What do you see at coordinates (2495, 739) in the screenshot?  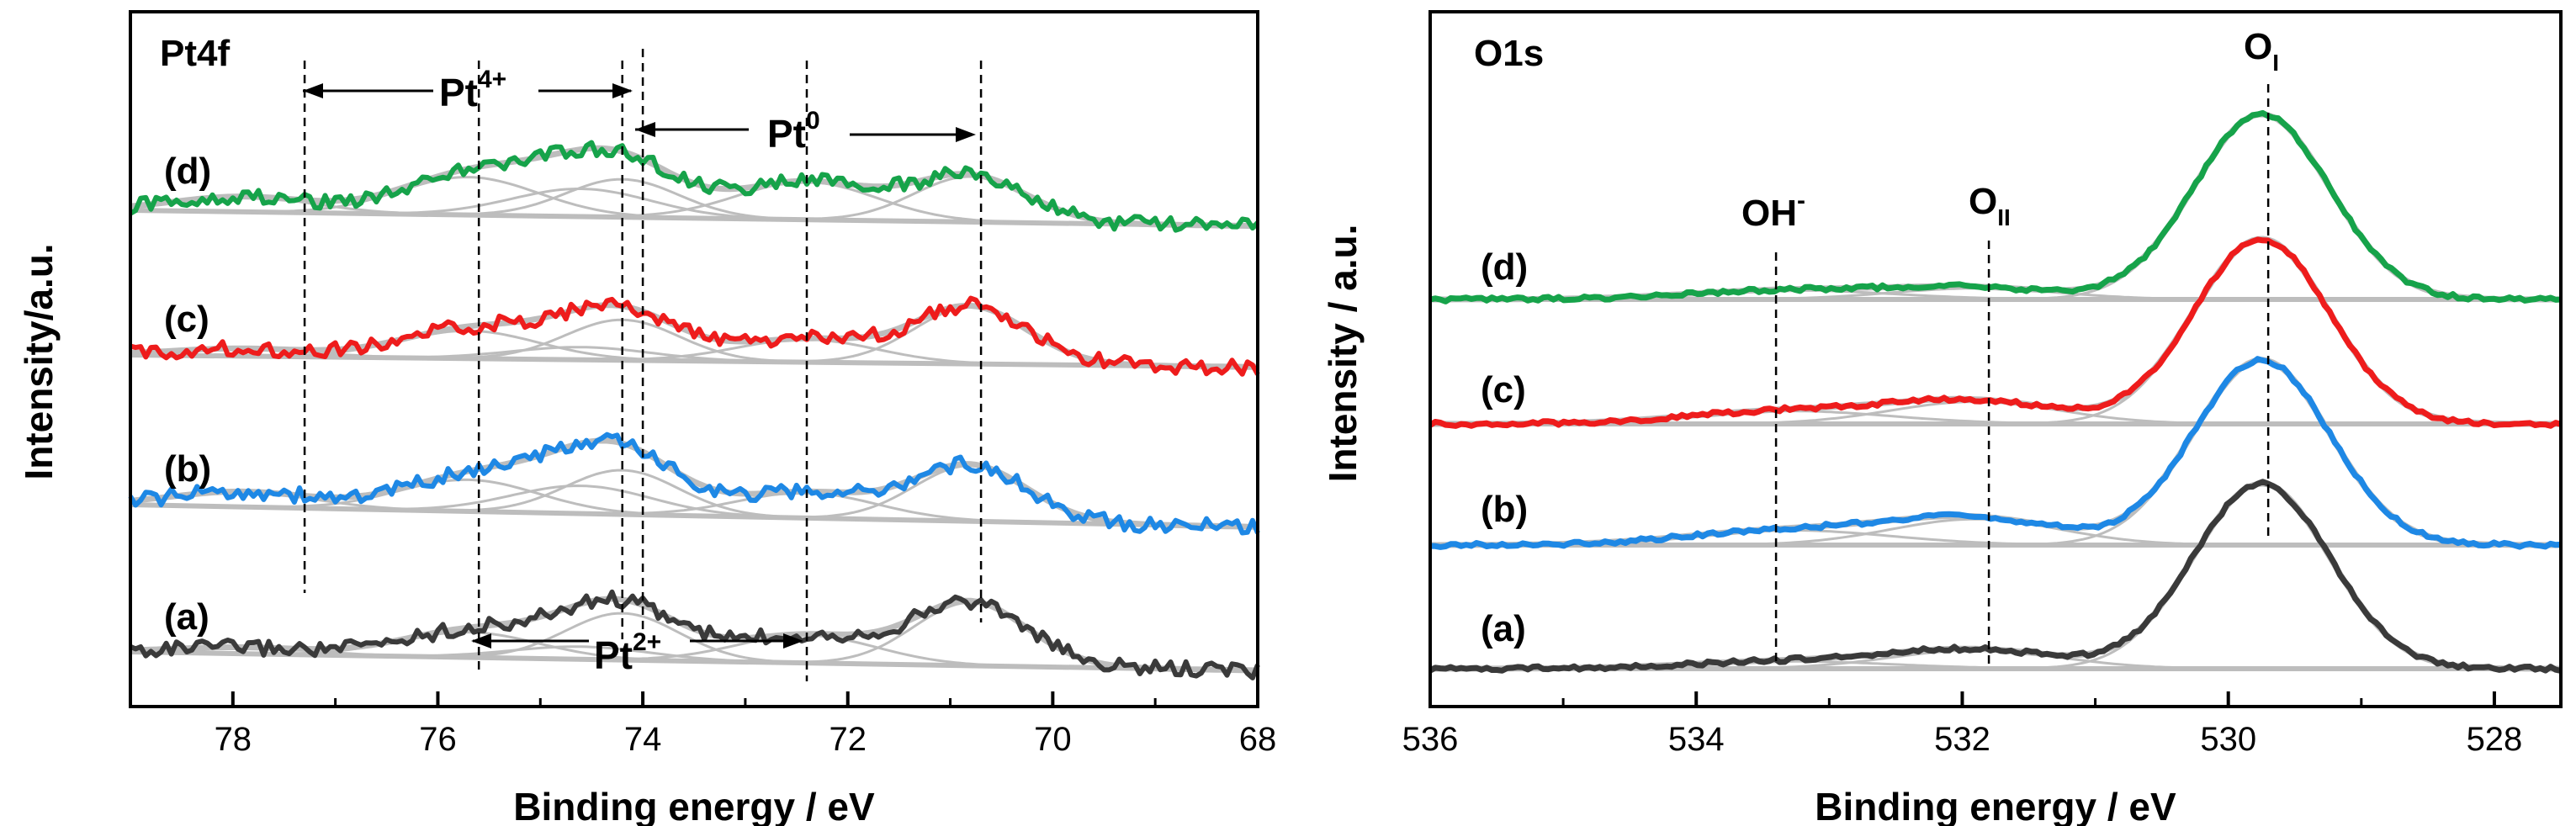 I see `right-tick-label-528: 528` at bounding box center [2495, 739].